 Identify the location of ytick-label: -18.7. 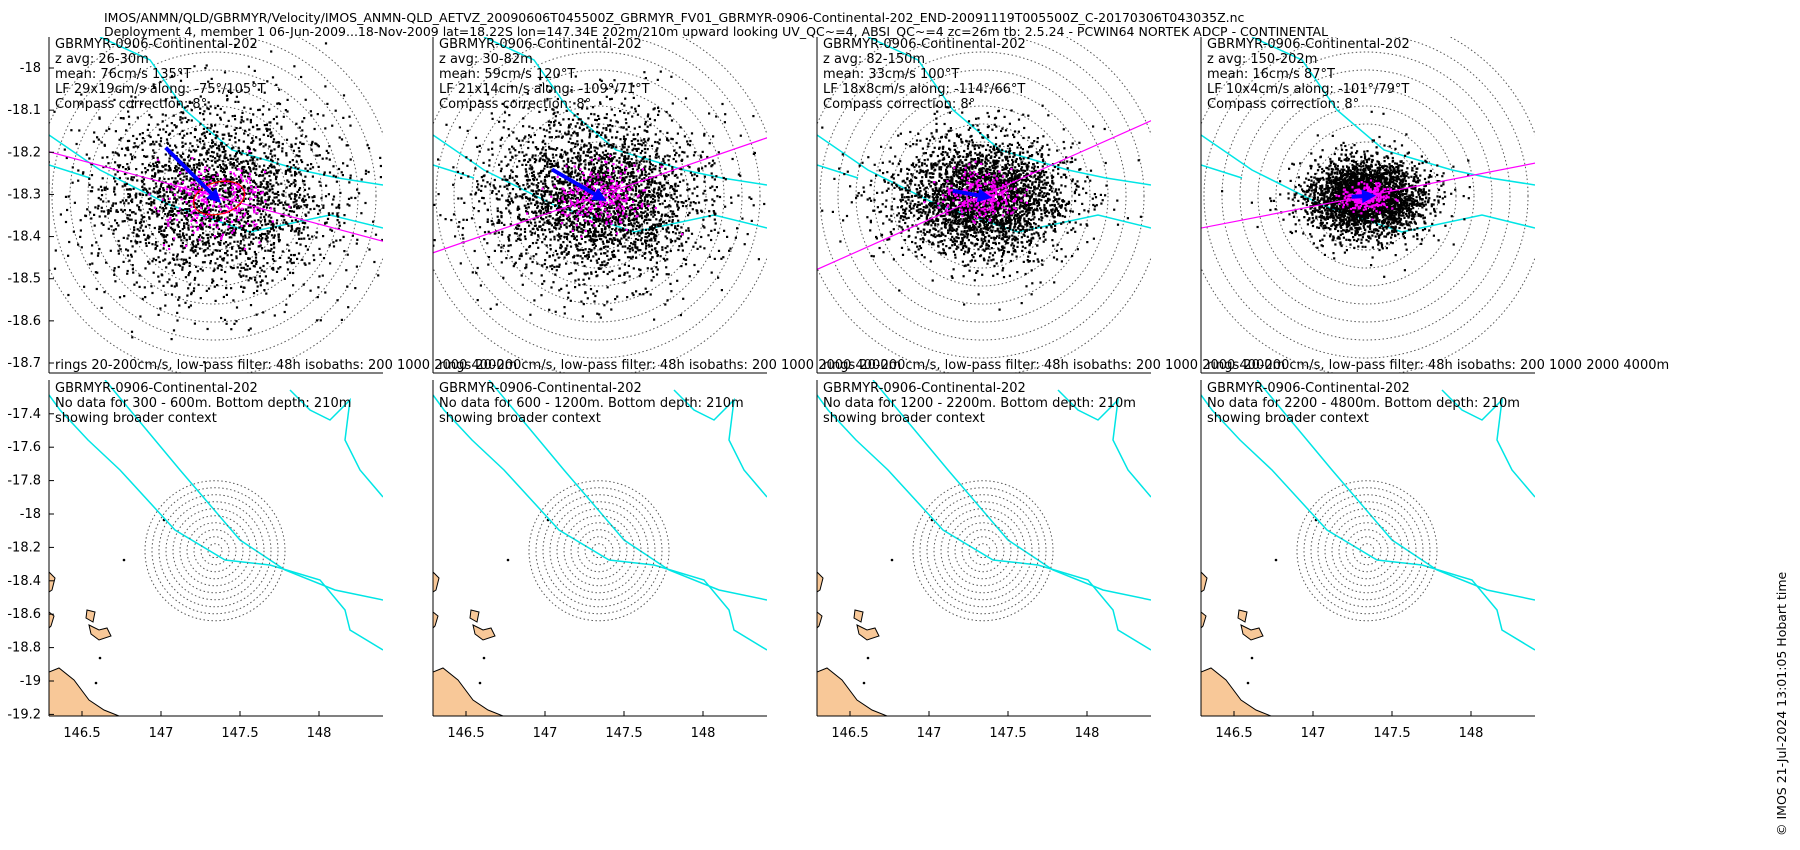
(24, 363).